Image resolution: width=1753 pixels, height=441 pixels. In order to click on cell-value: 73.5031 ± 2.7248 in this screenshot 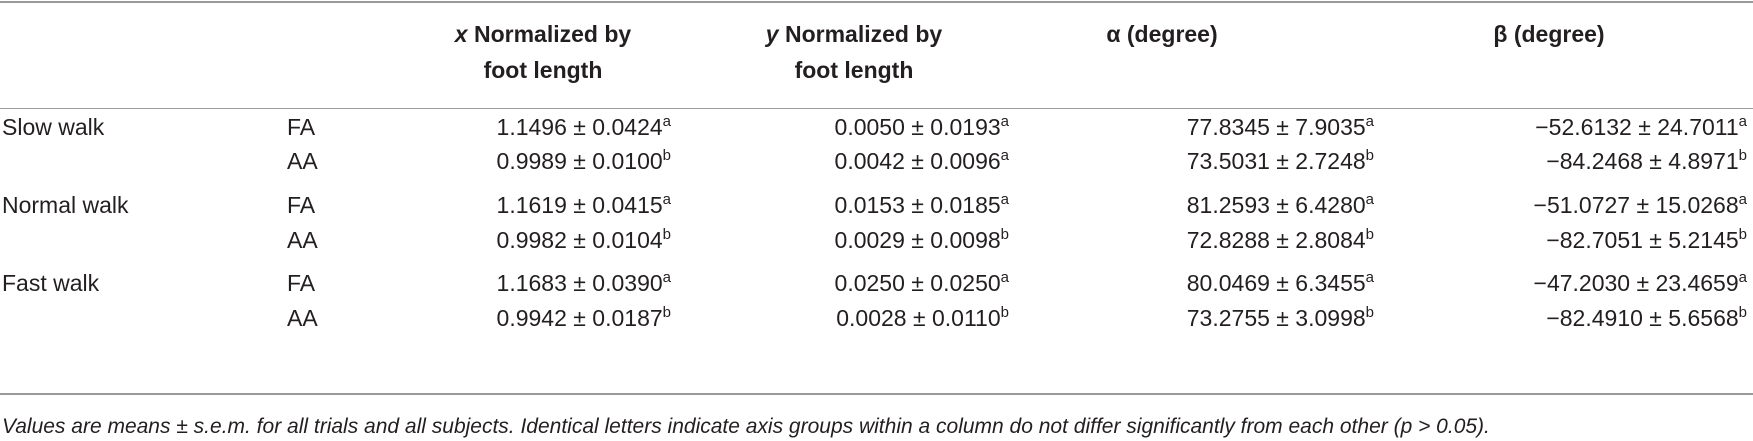, I will do `click(1276, 161)`.